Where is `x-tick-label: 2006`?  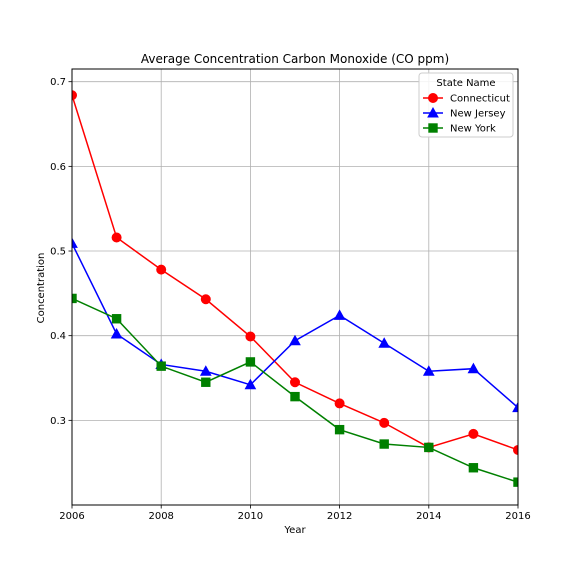 x-tick-label: 2006 is located at coordinates (71, 516).